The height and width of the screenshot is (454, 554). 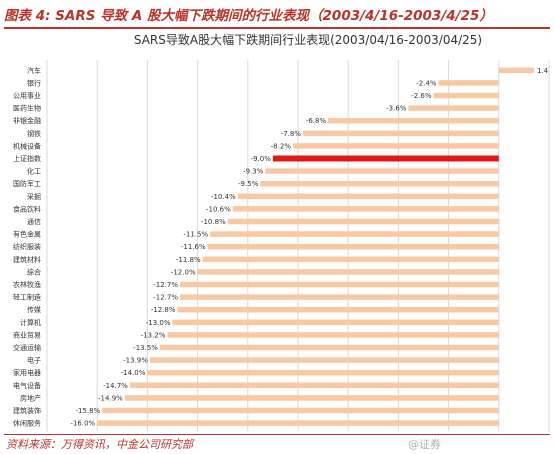 I want to click on category-label: 房地产, so click(x=30, y=397).